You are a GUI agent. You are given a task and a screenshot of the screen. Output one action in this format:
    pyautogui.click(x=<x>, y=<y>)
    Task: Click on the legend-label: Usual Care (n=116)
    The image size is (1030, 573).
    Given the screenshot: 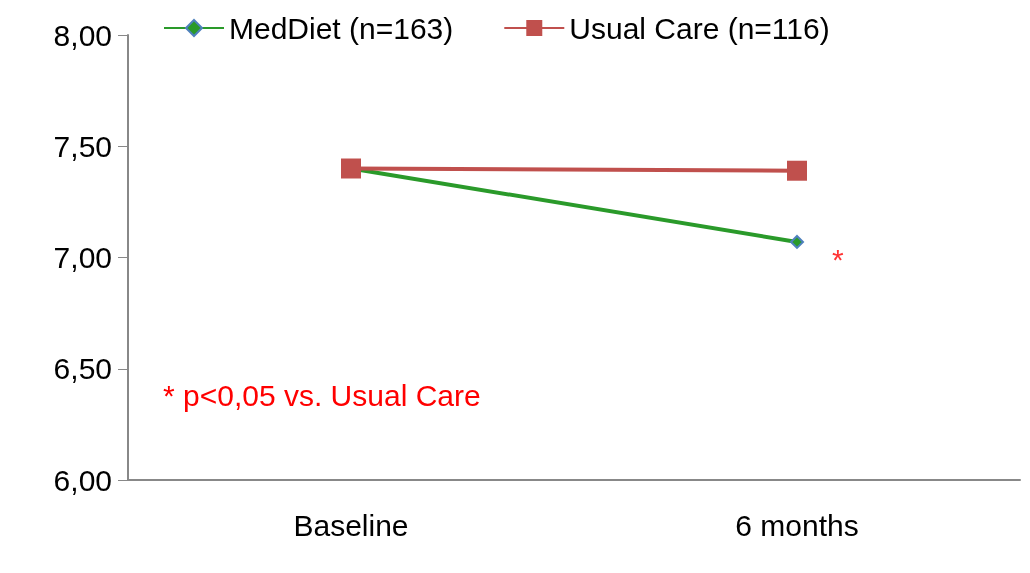 What is the action you would take?
    pyautogui.click(x=699, y=28)
    